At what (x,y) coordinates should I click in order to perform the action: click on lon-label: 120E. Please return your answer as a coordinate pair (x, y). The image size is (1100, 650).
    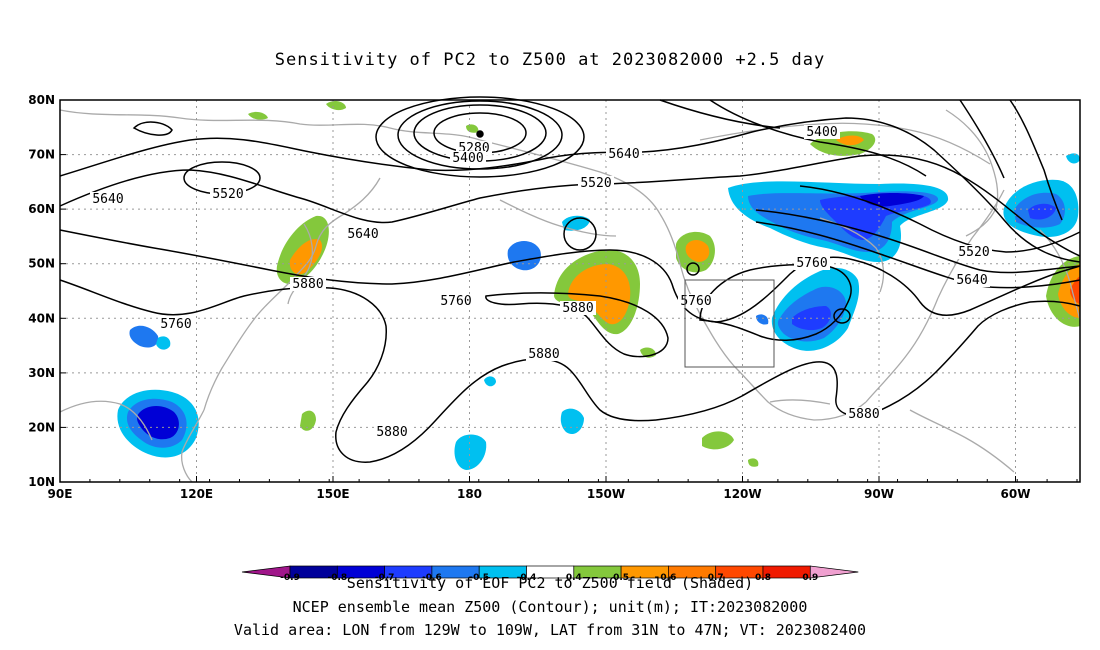
    Looking at the image, I should click on (196, 494).